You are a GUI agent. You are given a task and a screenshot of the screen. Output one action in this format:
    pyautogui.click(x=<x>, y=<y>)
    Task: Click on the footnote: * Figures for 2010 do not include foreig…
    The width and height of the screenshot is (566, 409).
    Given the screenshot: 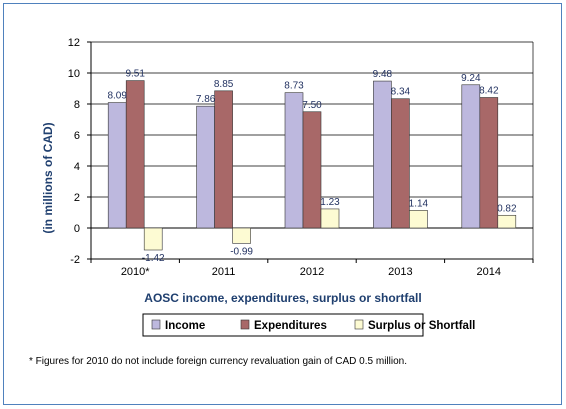 What is the action you would take?
    pyautogui.click(x=218, y=361)
    